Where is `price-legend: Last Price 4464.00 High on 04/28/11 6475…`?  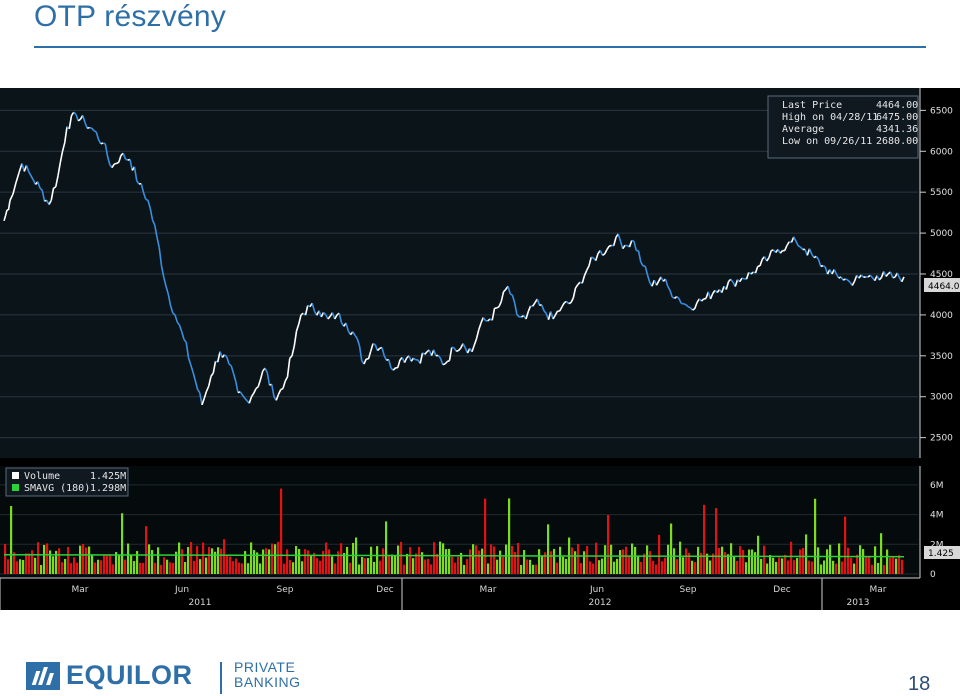 price-legend: Last Price 4464.00 High on 04/28/11 6475… is located at coordinates (843, 127).